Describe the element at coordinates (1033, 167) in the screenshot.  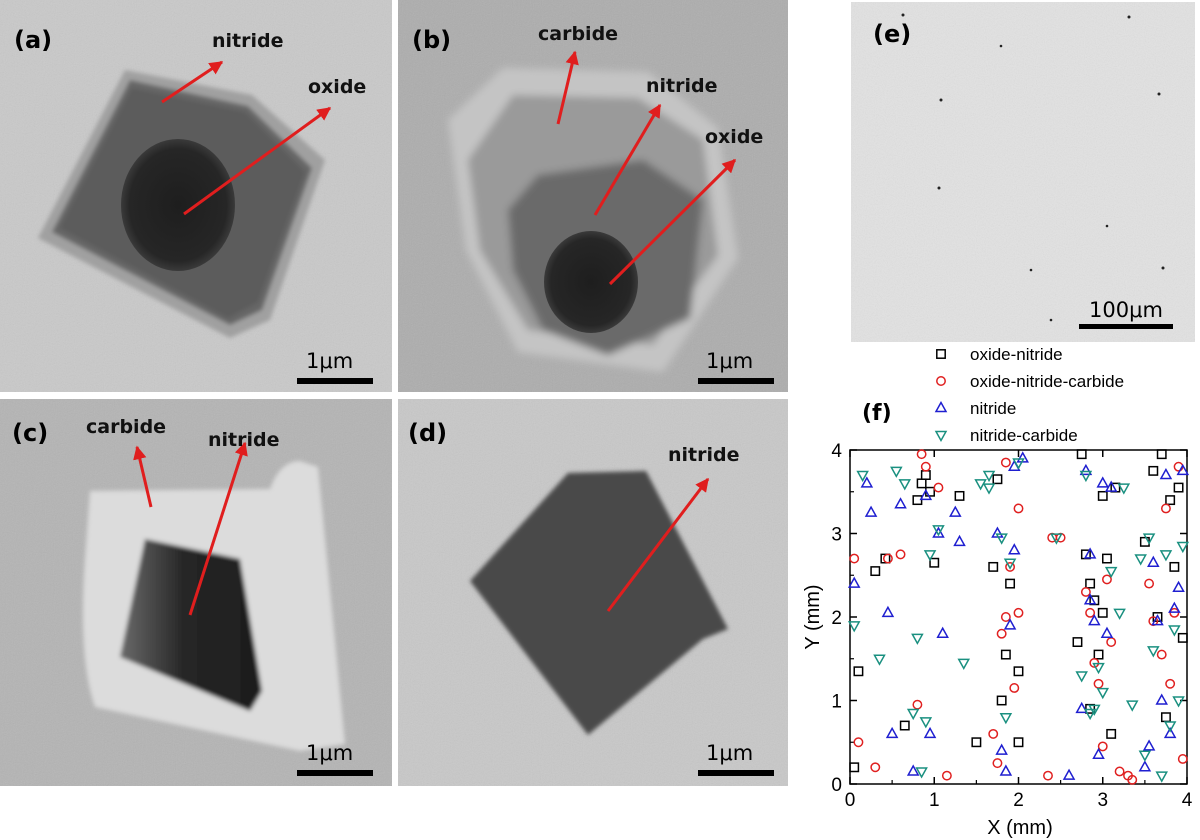
I see `inclusion-dots` at that location.